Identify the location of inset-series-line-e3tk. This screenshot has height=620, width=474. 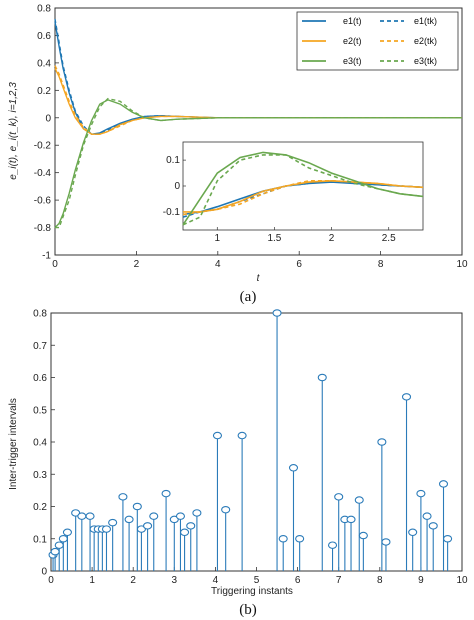
(303, 190).